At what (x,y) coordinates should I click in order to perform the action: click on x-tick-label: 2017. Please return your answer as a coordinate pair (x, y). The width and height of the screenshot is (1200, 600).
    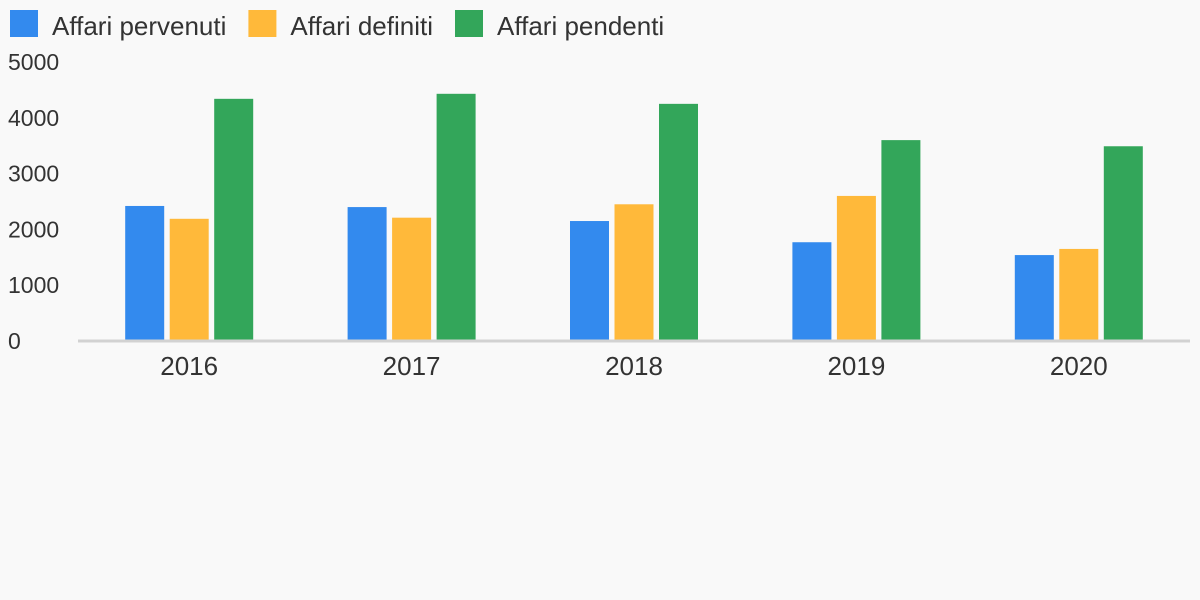
    Looking at the image, I should click on (412, 366).